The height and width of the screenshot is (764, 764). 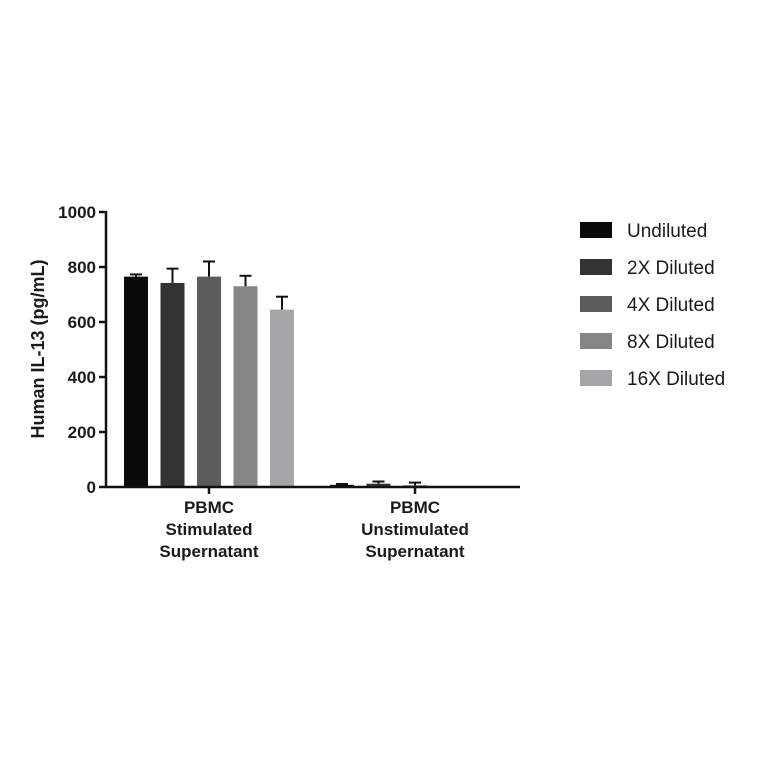 I want to click on legend-label: 16X Diluted, so click(x=676, y=379).